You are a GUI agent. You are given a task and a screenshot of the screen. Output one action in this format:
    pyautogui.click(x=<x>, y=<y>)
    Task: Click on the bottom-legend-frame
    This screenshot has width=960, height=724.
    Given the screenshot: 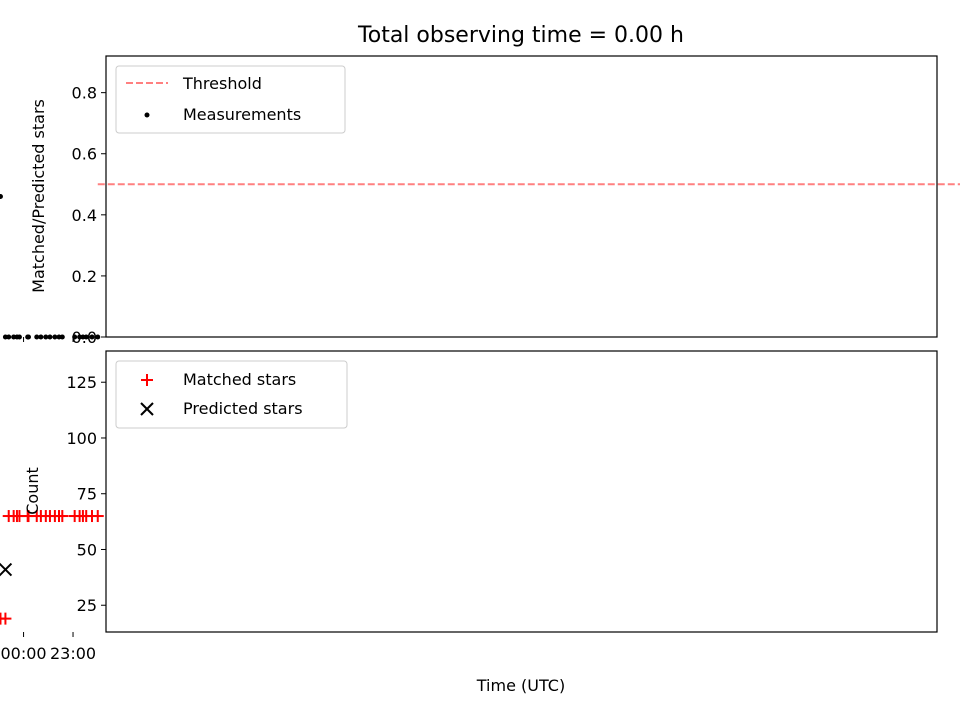 What is the action you would take?
    pyautogui.click(x=231, y=394)
    